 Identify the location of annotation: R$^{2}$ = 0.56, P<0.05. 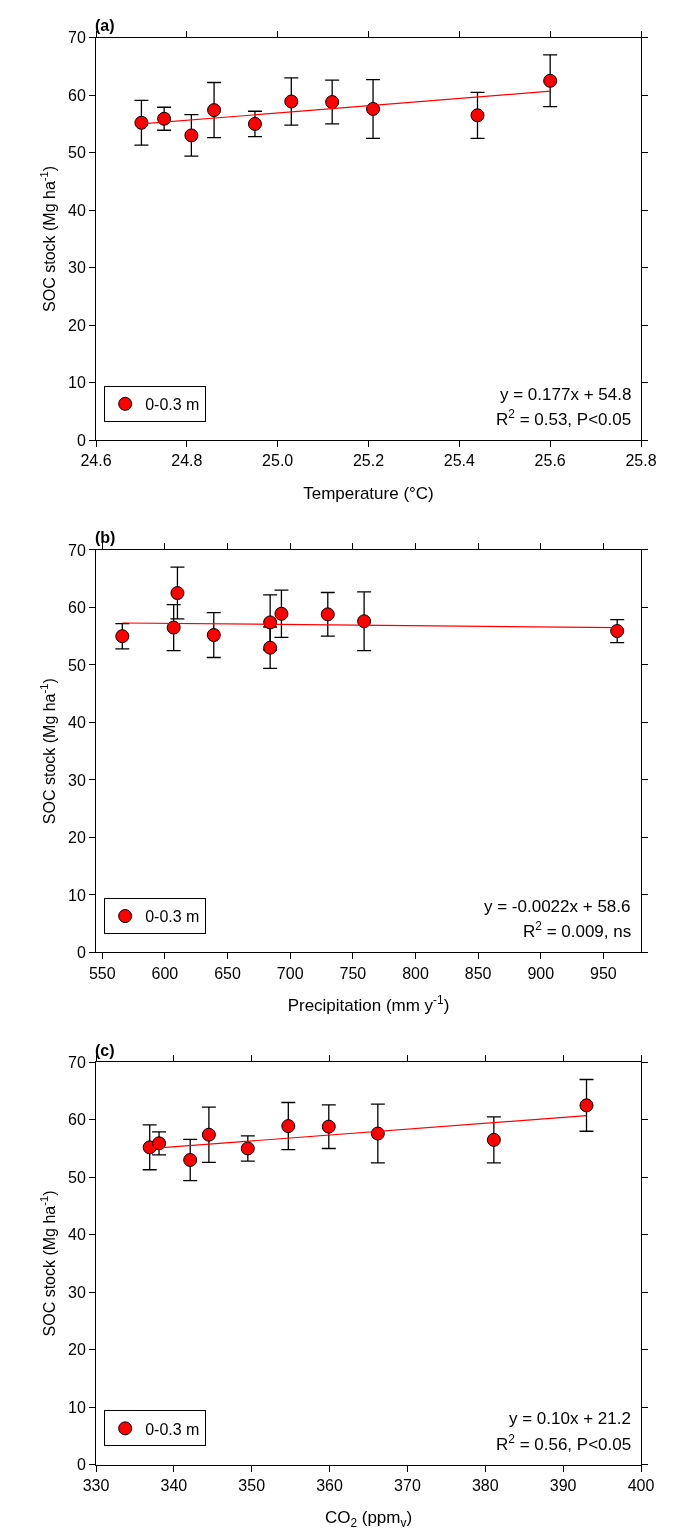
(564, 1443).